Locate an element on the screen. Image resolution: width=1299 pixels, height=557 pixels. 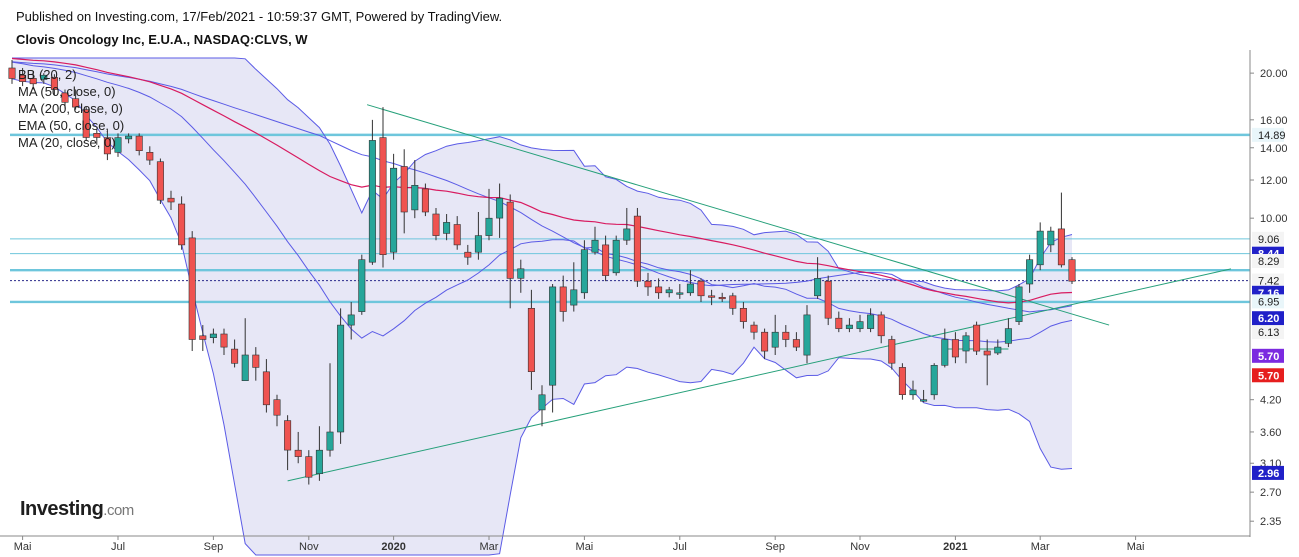
legend-bb: BB (20, 2) is located at coordinates (47, 74).